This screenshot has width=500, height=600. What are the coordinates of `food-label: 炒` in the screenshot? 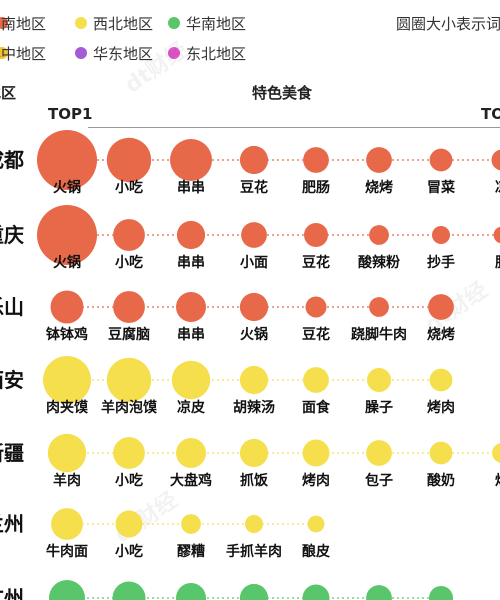 It's located at (497, 481).